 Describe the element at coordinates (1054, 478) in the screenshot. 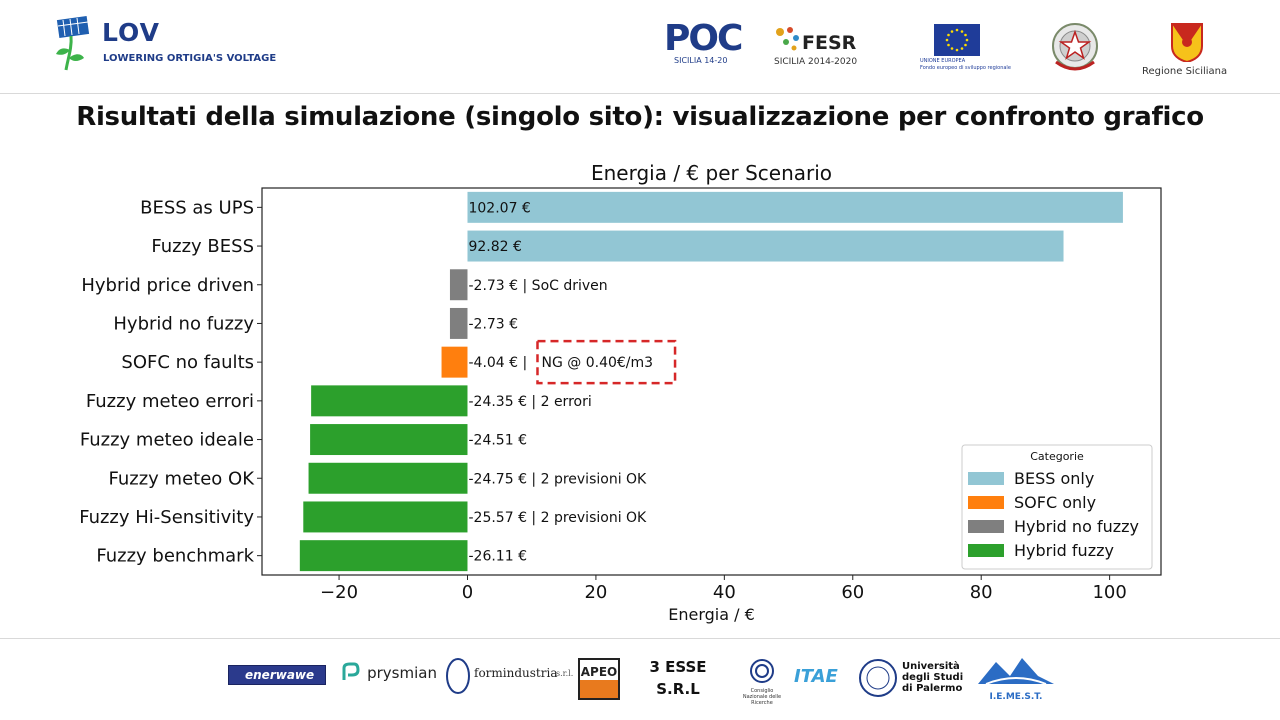

I see `legend-label-1: BESS only` at that location.